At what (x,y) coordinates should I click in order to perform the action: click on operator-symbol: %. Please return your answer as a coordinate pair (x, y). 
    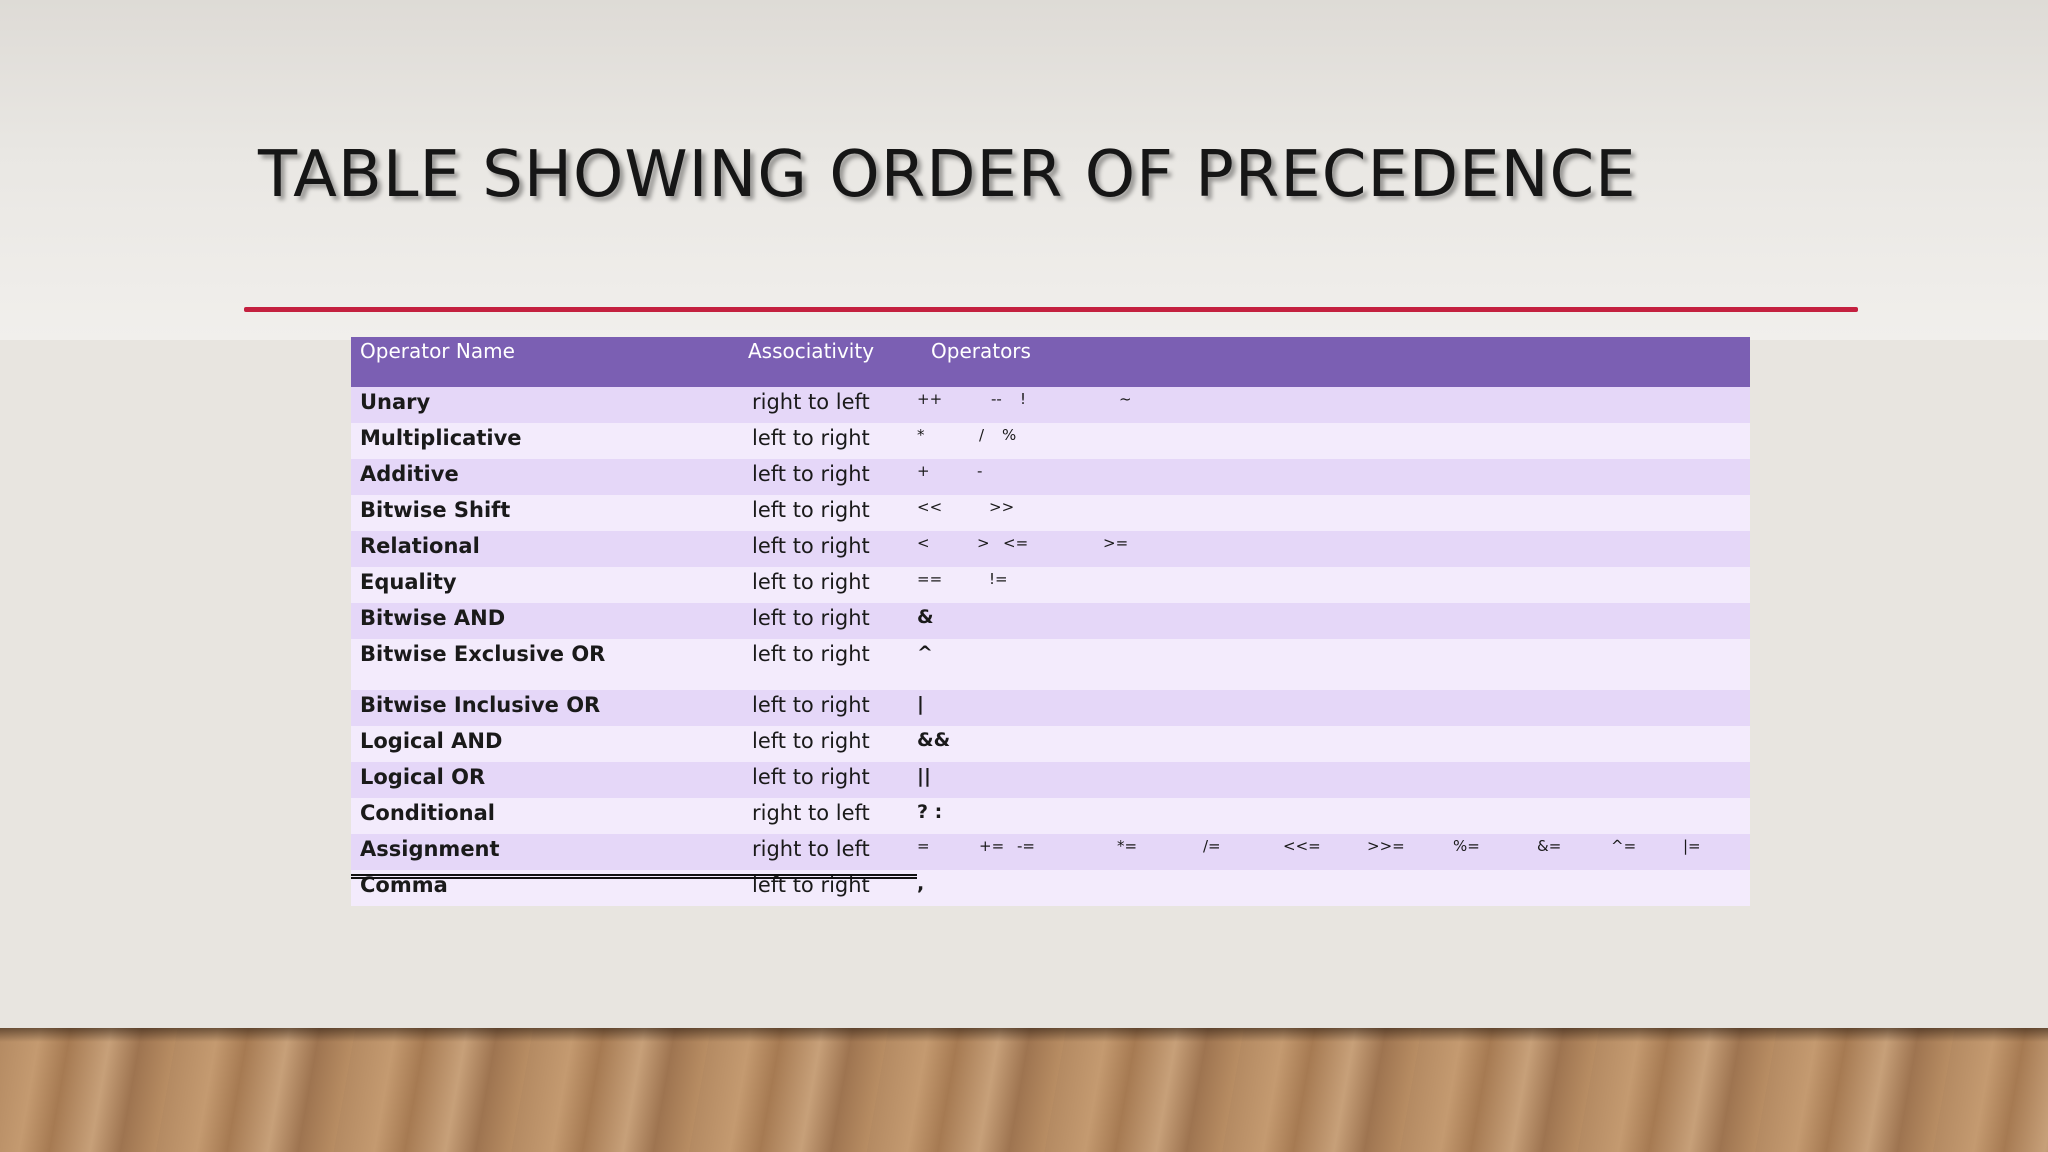
    Looking at the image, I should click on (1009, 435).